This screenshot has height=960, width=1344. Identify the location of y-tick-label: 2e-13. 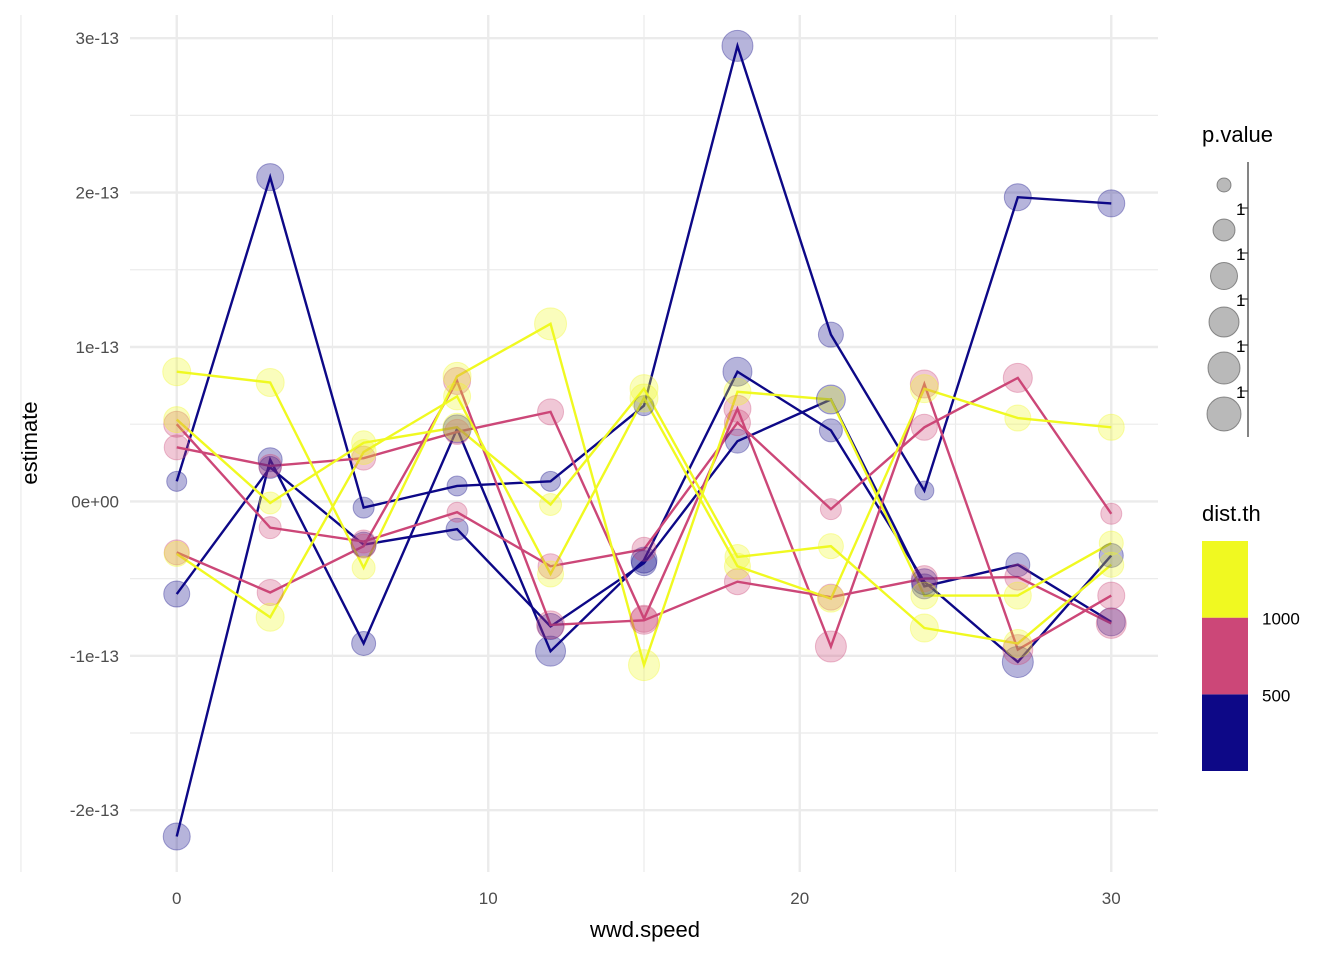
(97, 193).